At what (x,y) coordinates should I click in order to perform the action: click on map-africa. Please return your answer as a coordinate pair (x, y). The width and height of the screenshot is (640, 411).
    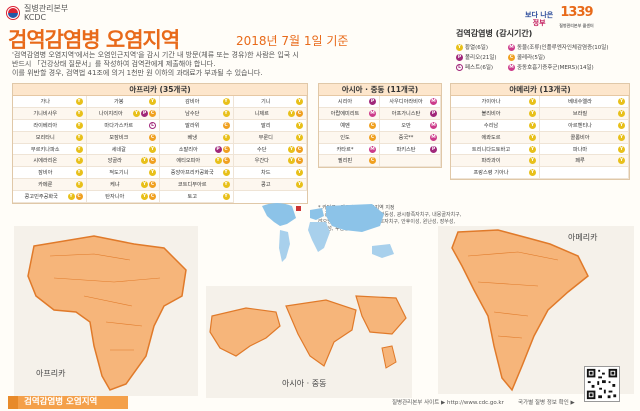
    Looking at the image, I should click on (319, 237).